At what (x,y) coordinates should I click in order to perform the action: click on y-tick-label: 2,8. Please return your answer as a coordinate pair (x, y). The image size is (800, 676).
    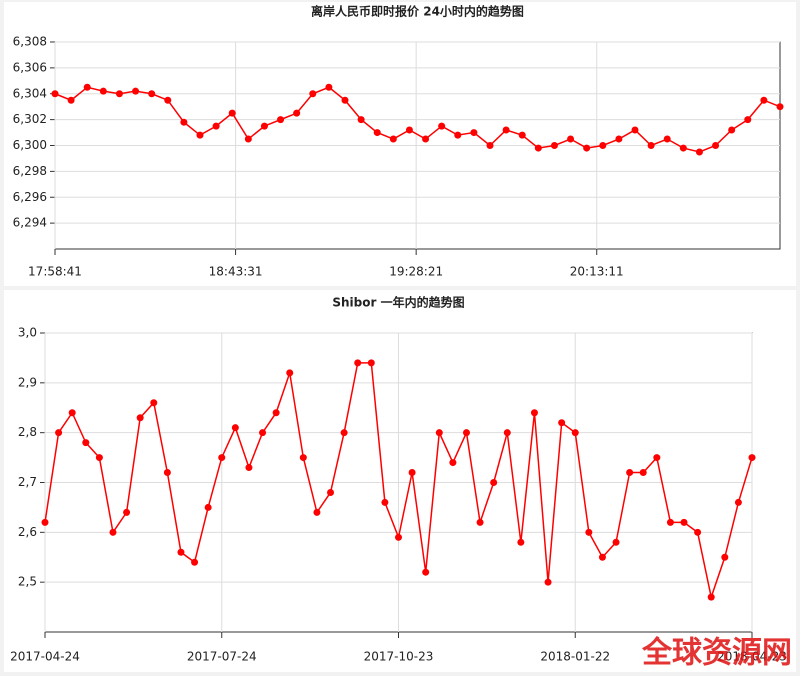
    Looking at the image, I should click on (27, 432).